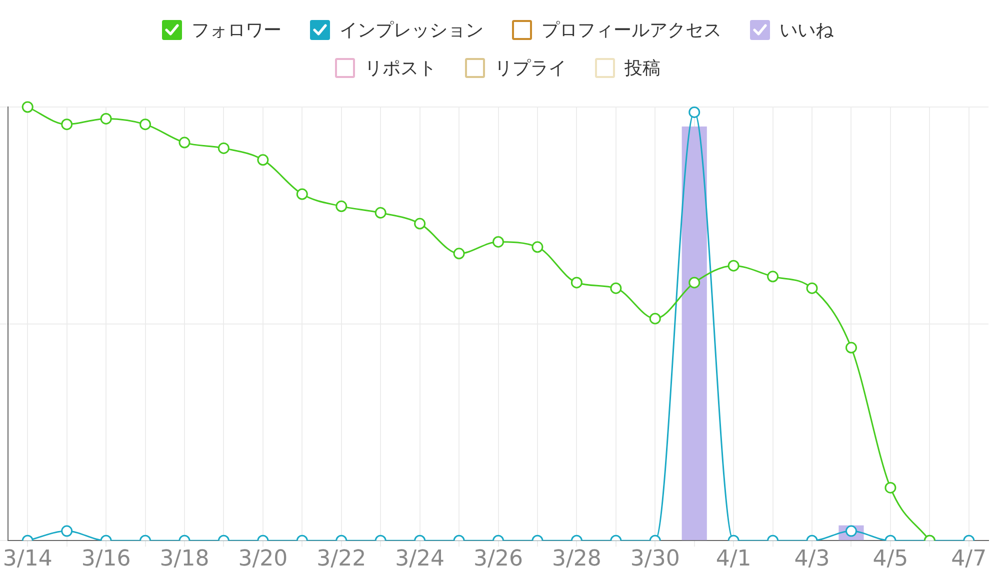 The height and width of the screenshot is (573, 995). What do you see at coordinates (237, 30) in the screenshot?
I see `legend-label: フォロワー` at bounding box center [237, 30].